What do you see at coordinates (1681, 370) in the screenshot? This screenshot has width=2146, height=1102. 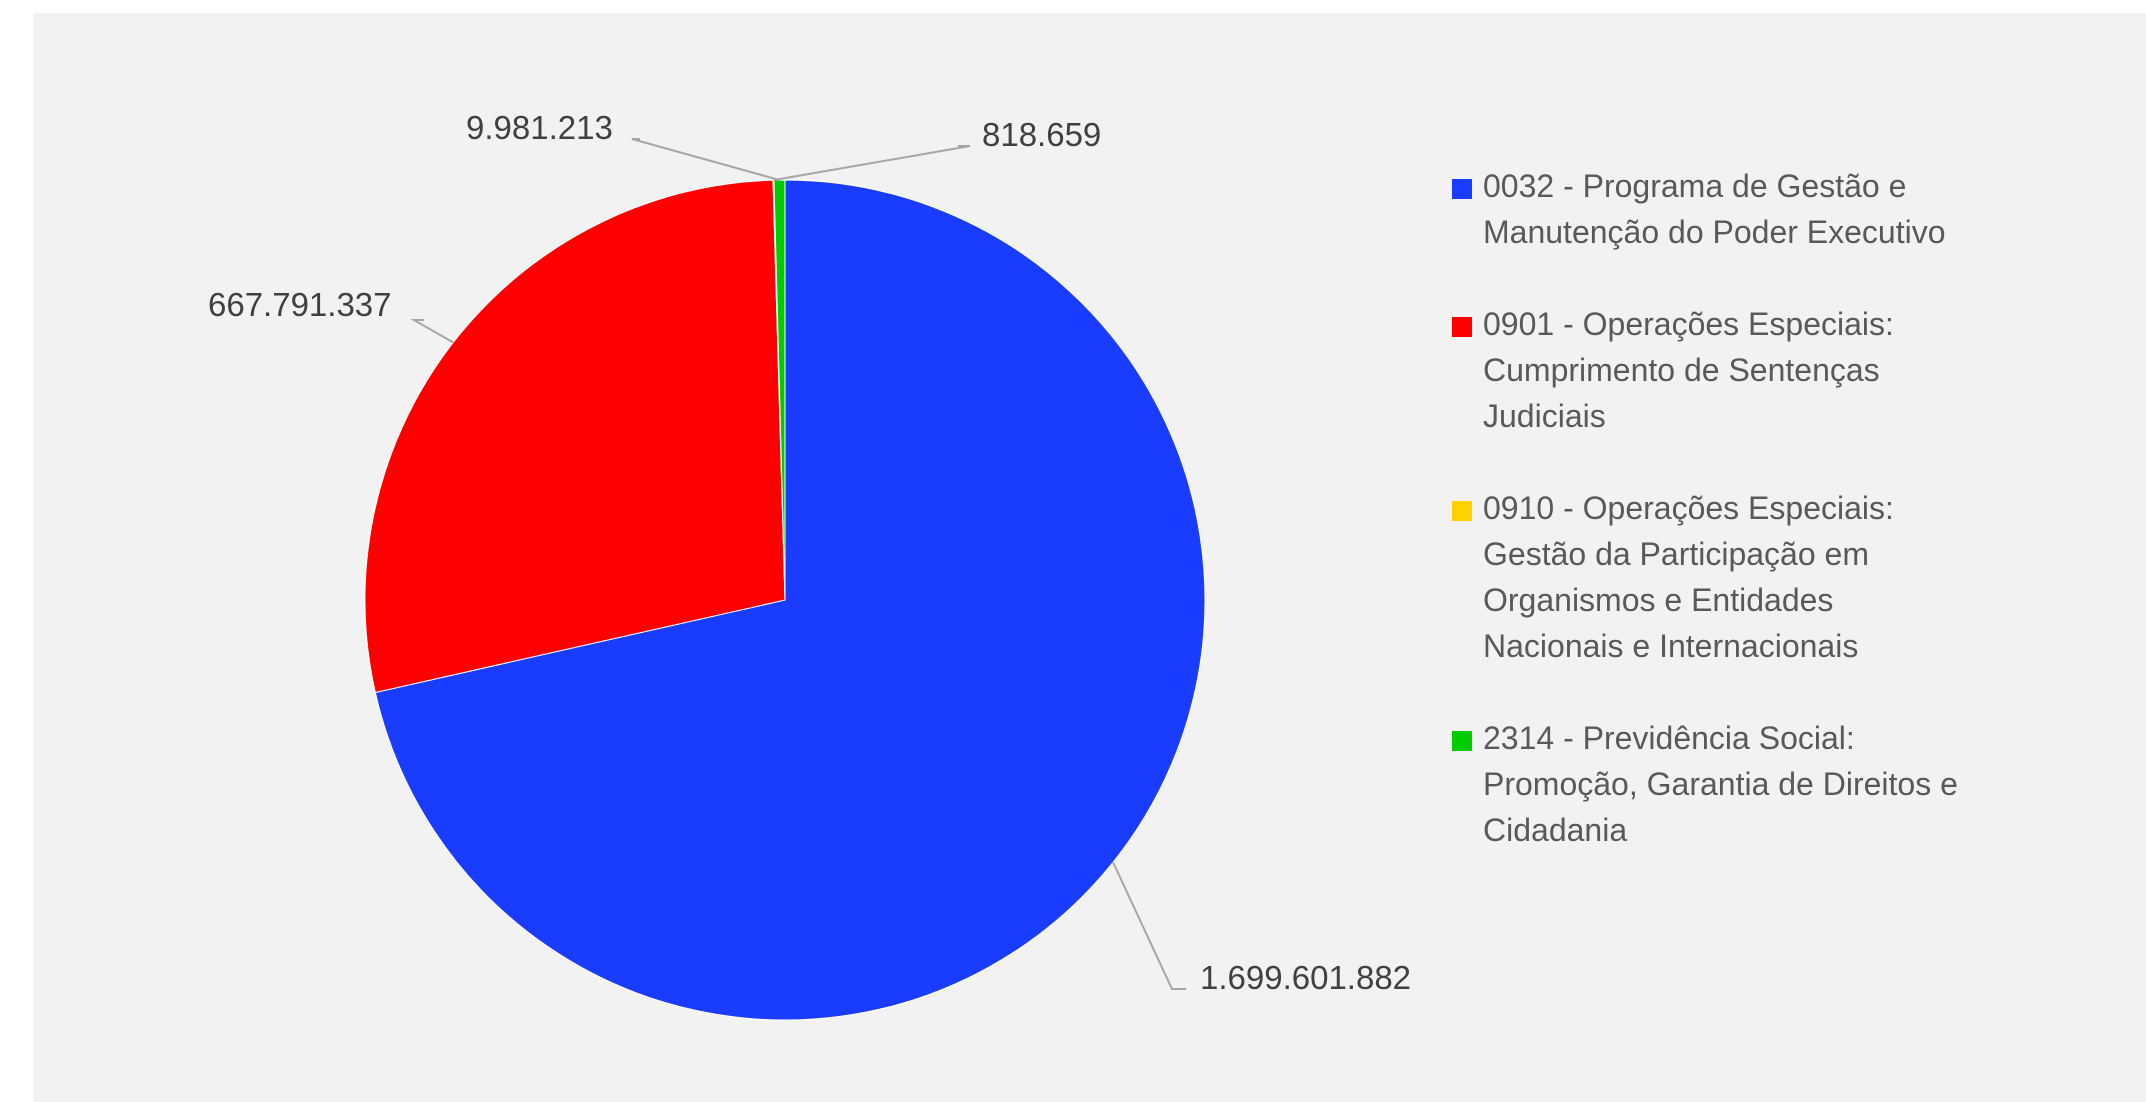 I see `legend-label-line: Cumprimento de Sentenças` at bounding box center [1681, 370].